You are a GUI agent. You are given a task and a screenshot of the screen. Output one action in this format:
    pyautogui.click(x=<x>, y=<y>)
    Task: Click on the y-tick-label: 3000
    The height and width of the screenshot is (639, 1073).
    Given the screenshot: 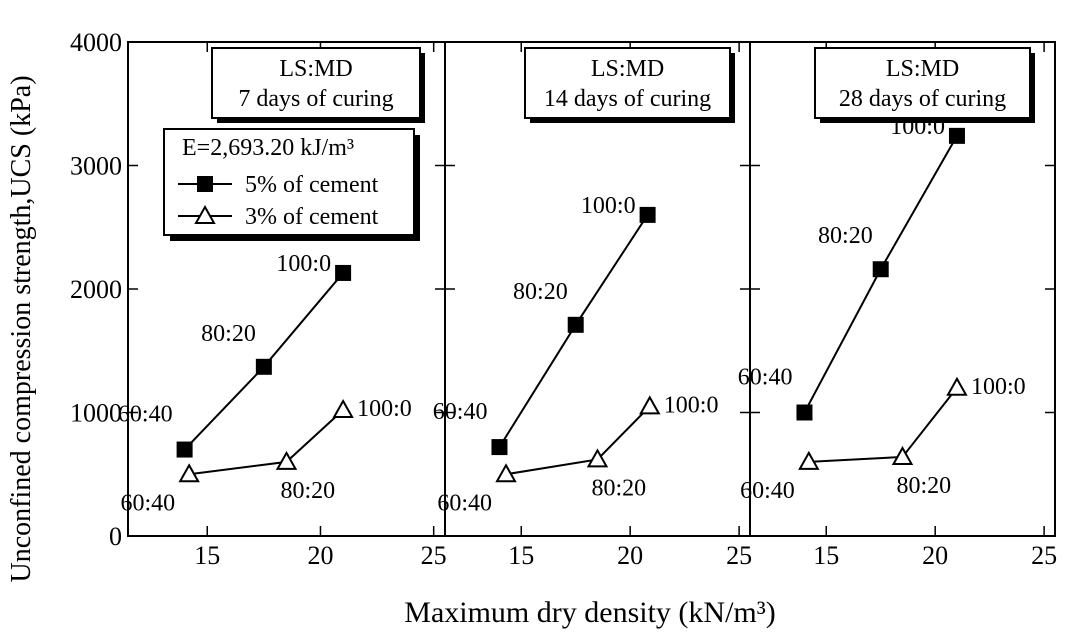 What is the action you would take?
    pyautogui.click(x=96, y=166)
    